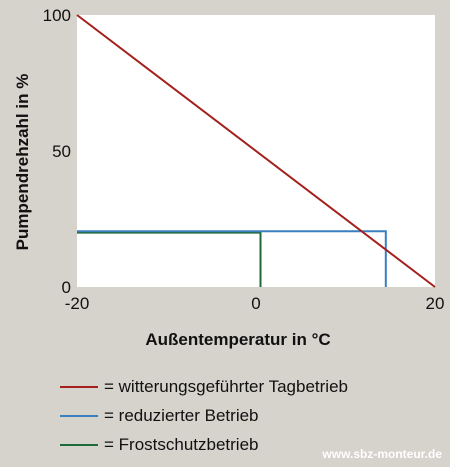 This screenshot has width=450, height=467. I want to click on x-axis-label: Außentemperatur in °C, so click(237, 339).